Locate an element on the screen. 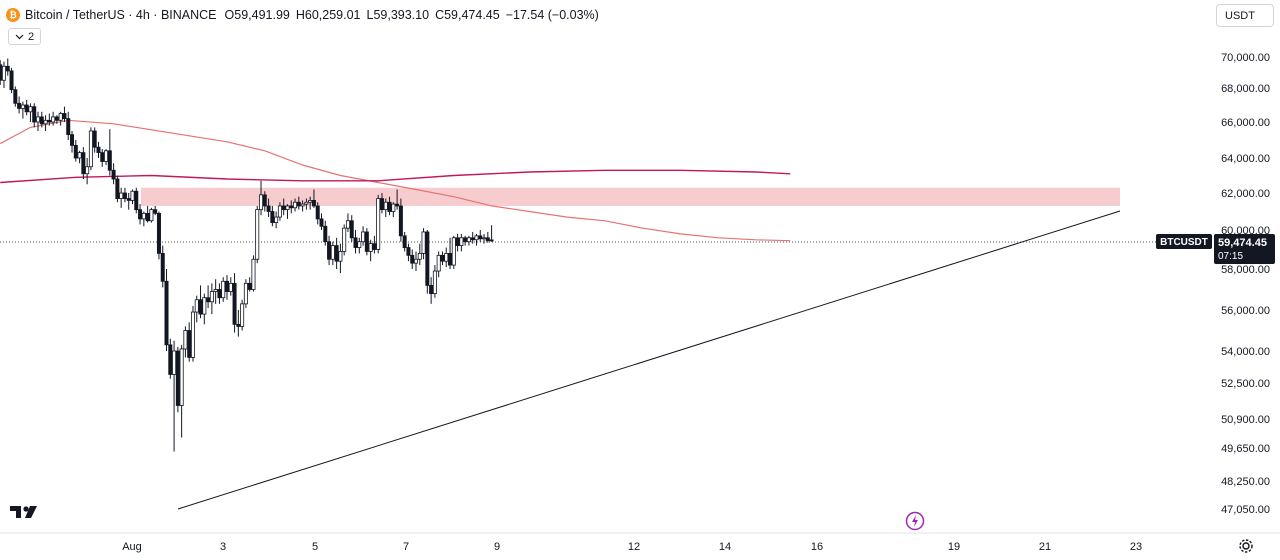 The height and width of the screenshot is (560, 1280). price-tag-value: 59,474.45 is located at coordinates (1242, 243).